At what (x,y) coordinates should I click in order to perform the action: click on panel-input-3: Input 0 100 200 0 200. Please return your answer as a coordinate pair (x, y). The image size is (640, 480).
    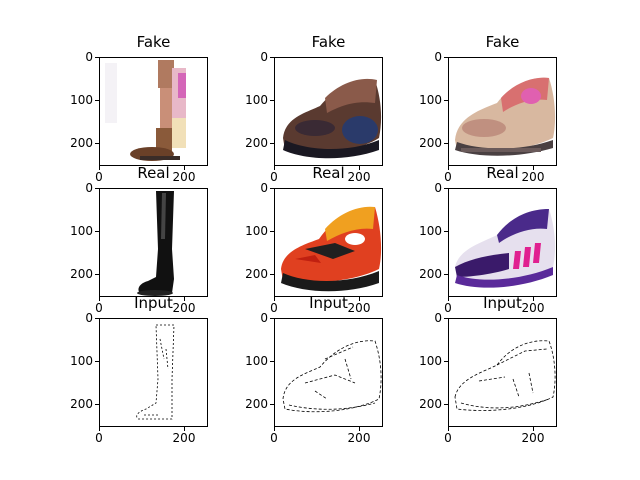
    Looking at the image, I should click on (488, 369).